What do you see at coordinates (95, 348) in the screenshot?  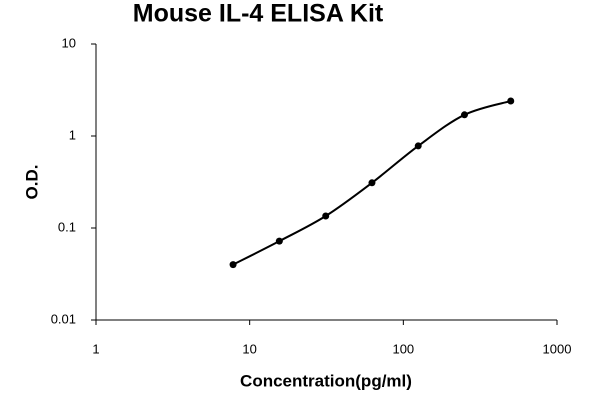 I see `x-tick-label: 1` at bounding box center [95, 348].